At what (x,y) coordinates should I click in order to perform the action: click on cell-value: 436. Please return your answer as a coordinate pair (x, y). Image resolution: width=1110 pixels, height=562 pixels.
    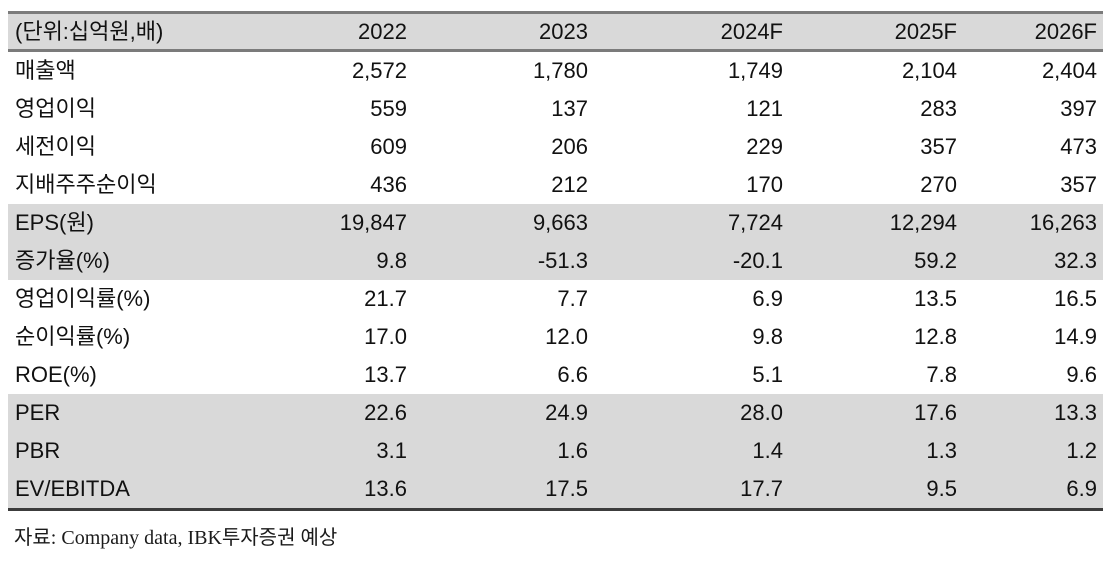
    Looking at the image, I should click on (388, 184).